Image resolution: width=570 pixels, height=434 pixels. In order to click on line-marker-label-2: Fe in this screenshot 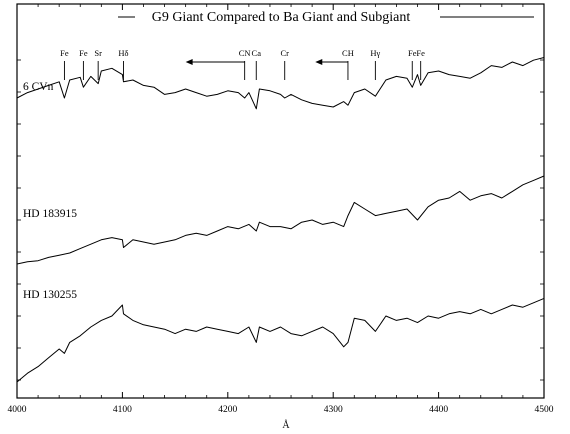, I will do `click(83, 53)`.